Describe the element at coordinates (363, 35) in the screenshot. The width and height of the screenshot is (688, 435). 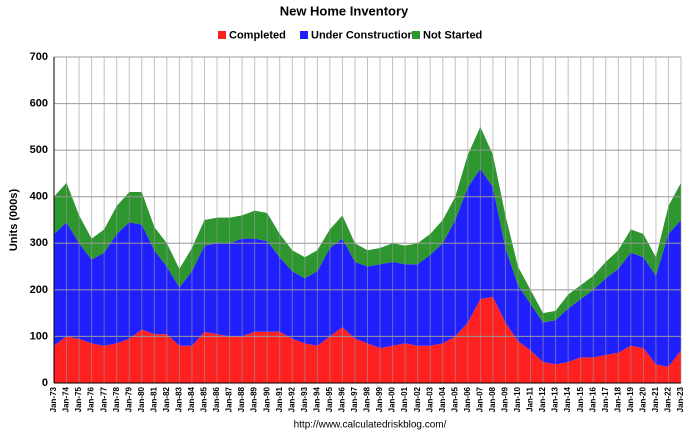
I see `legend-label: Under Construction` at that location.